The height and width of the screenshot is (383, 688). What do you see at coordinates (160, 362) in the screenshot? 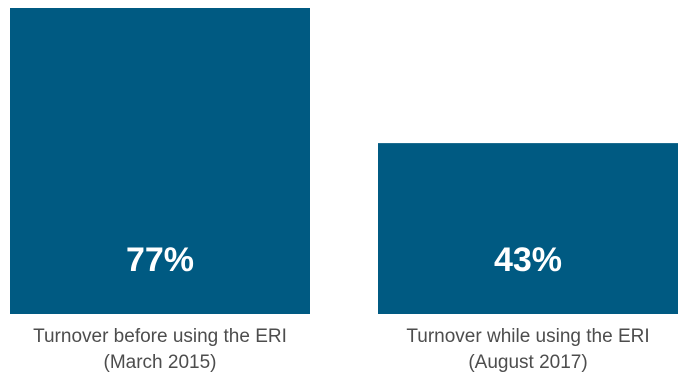
I see `category-label-1-line-2: (March 2015)` at bounding box center [160, 362].